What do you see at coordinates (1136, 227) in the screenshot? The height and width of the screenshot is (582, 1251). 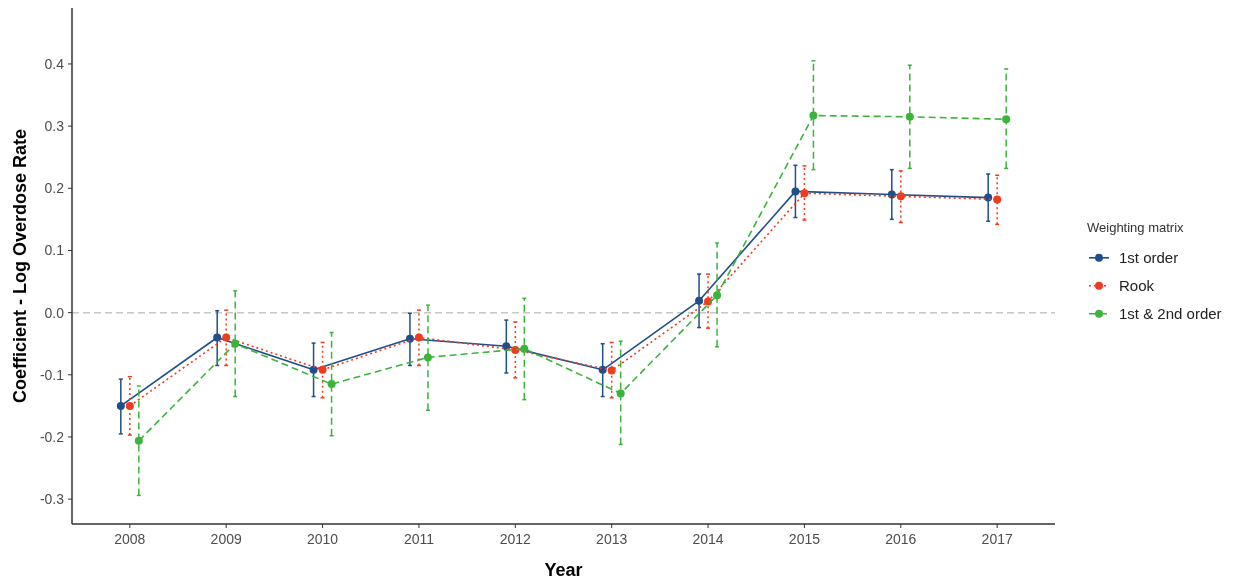 I see `legend-title: Weighting matrix` at bounding box center [1136, 227].